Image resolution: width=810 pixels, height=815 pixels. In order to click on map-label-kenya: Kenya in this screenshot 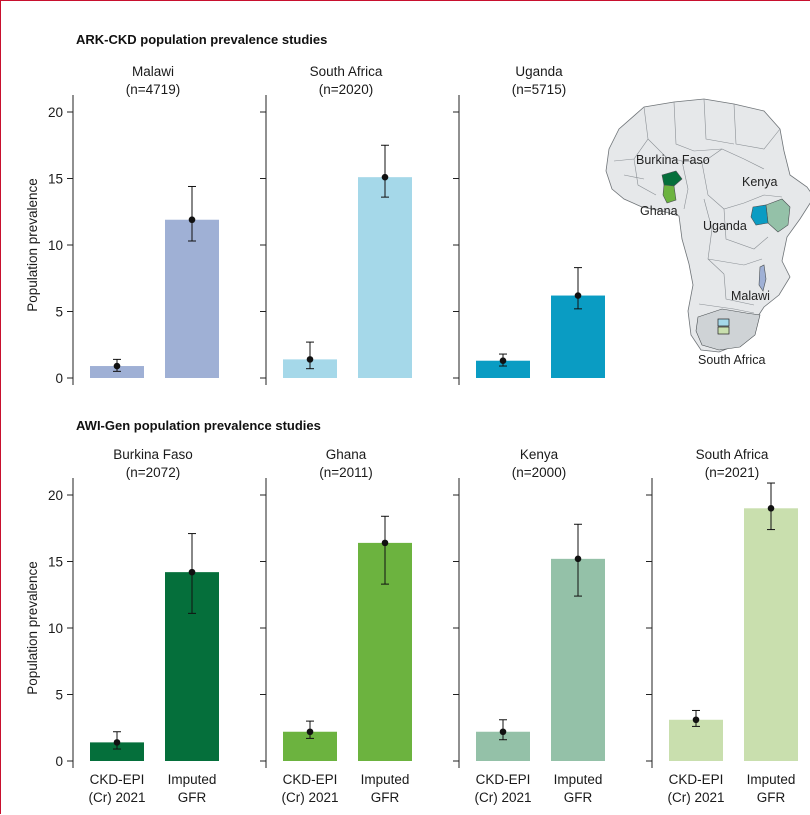, I will do `click(759, 182)`.